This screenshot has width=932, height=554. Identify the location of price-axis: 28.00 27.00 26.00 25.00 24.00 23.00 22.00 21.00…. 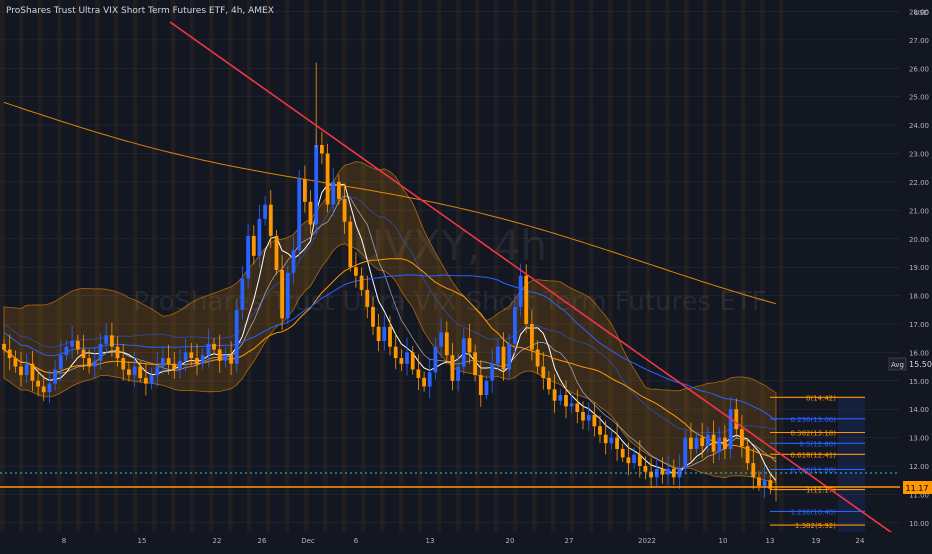
(916, 275).